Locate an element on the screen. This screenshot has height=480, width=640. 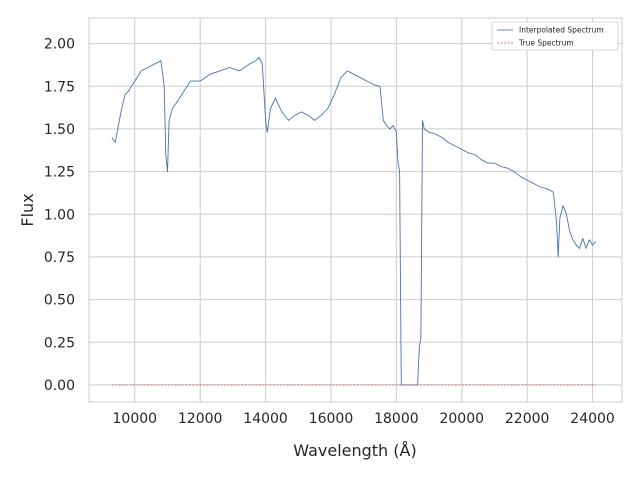
y-tick-label: 1.00 is located at coordinates (59, 215).